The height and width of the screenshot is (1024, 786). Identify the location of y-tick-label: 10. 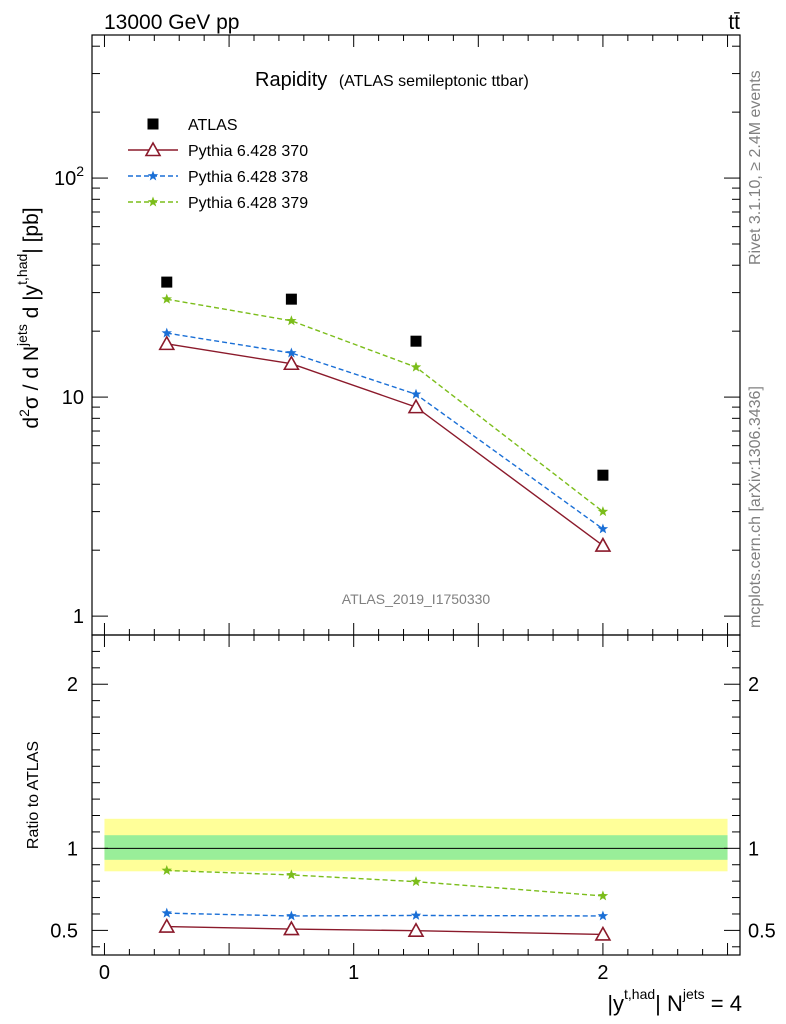
(73, 398).